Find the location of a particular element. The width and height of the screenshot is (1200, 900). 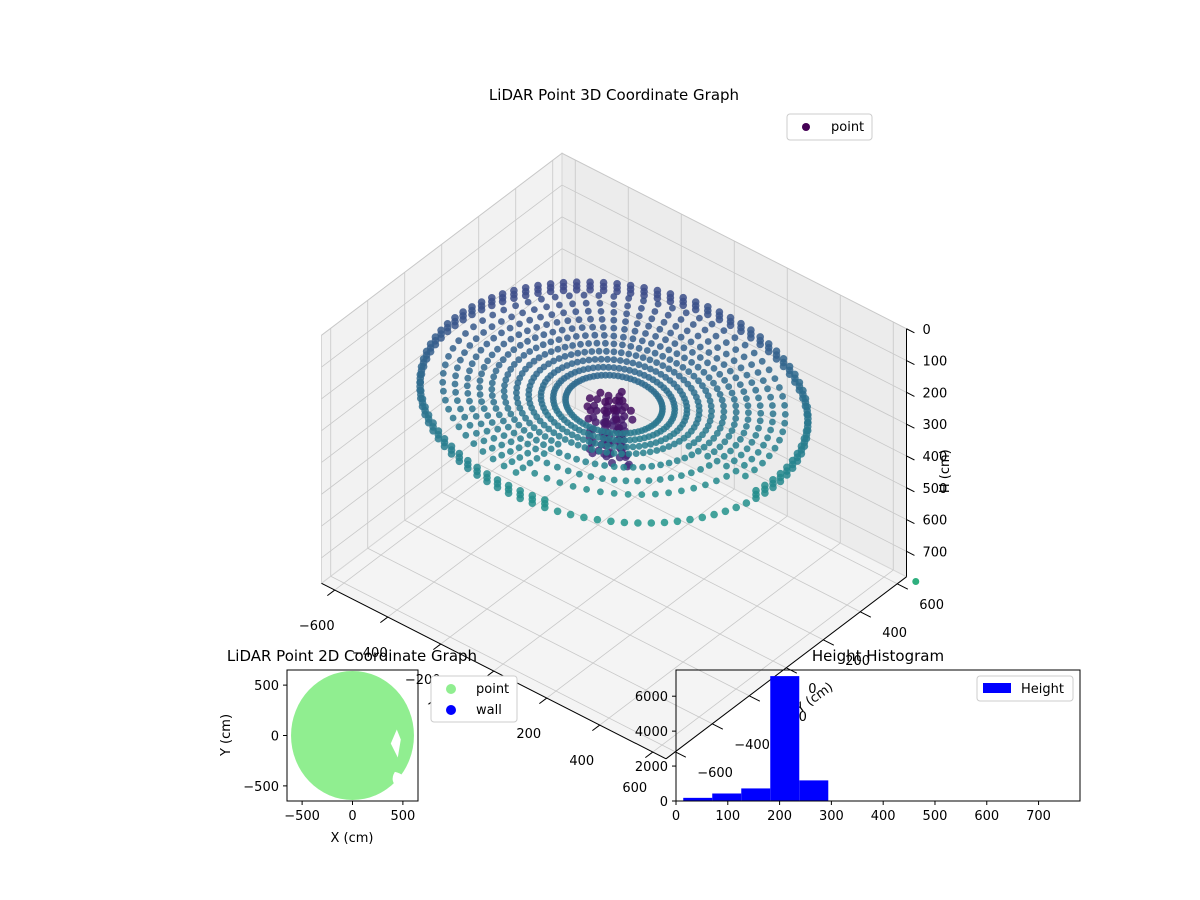

y-tick-label: 400 is located at coordinates (894, 633).